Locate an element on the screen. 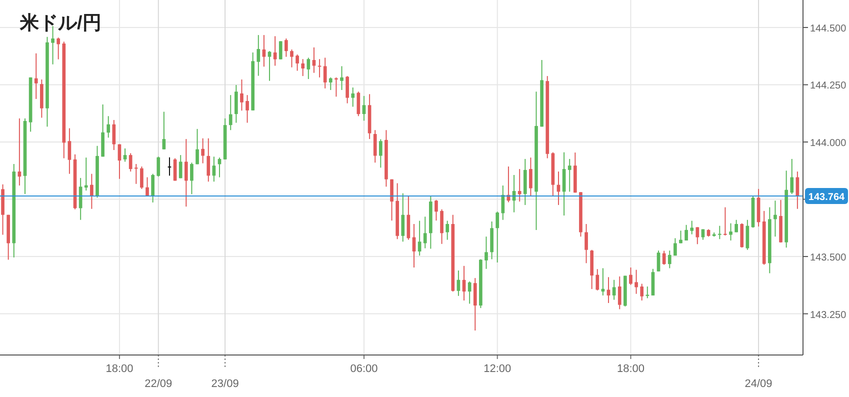 The width and height of the screenshot is (849, 397). text: 米ドル/円 is located at coordinates (60, 23).